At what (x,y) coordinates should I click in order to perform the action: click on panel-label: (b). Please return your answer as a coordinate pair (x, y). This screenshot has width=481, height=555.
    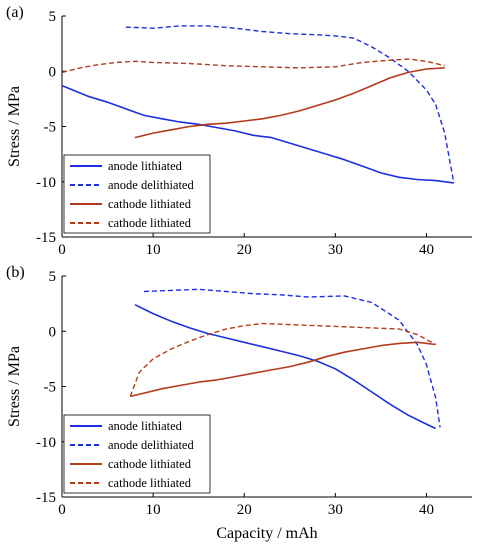
    Looking at the image, I should click on (15, 272).